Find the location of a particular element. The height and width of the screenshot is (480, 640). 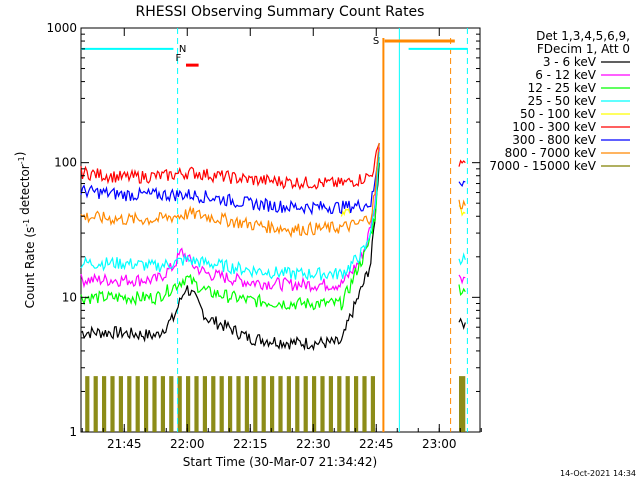

series-300-800-kev-line is located at coordinates (230, 179).